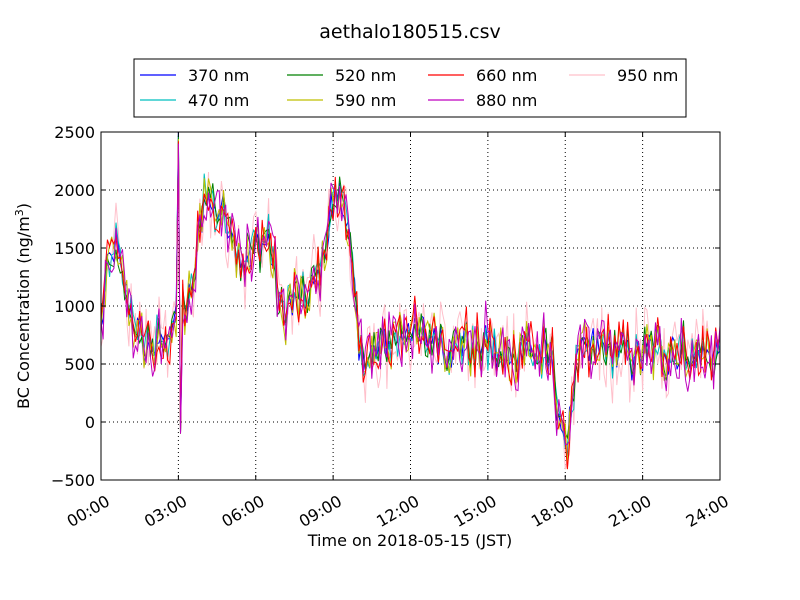  I want to click on y-tick-label: −500, so click(73, 480).